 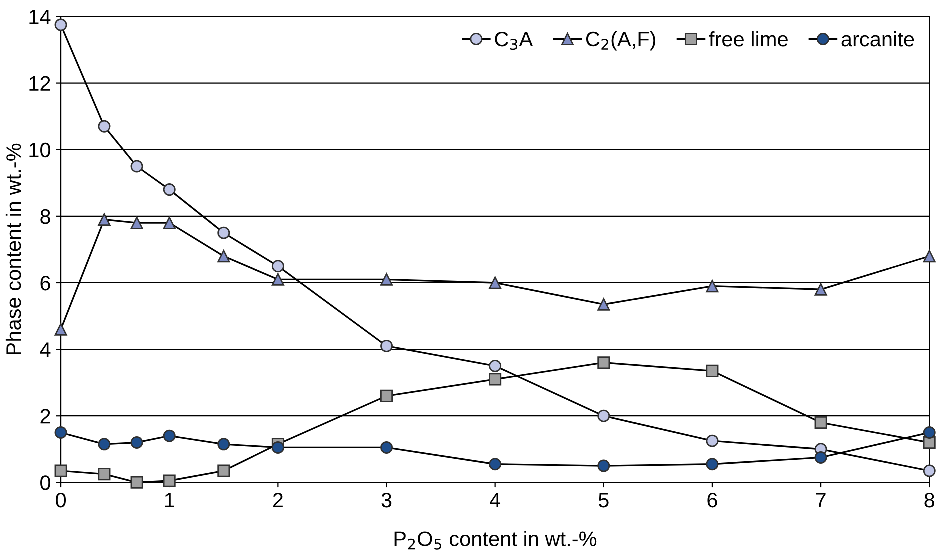 What do you see at coordinates (169, 500) in the screenshot?
I see `x-tick-label: 1` at bounding box center [169, 500].